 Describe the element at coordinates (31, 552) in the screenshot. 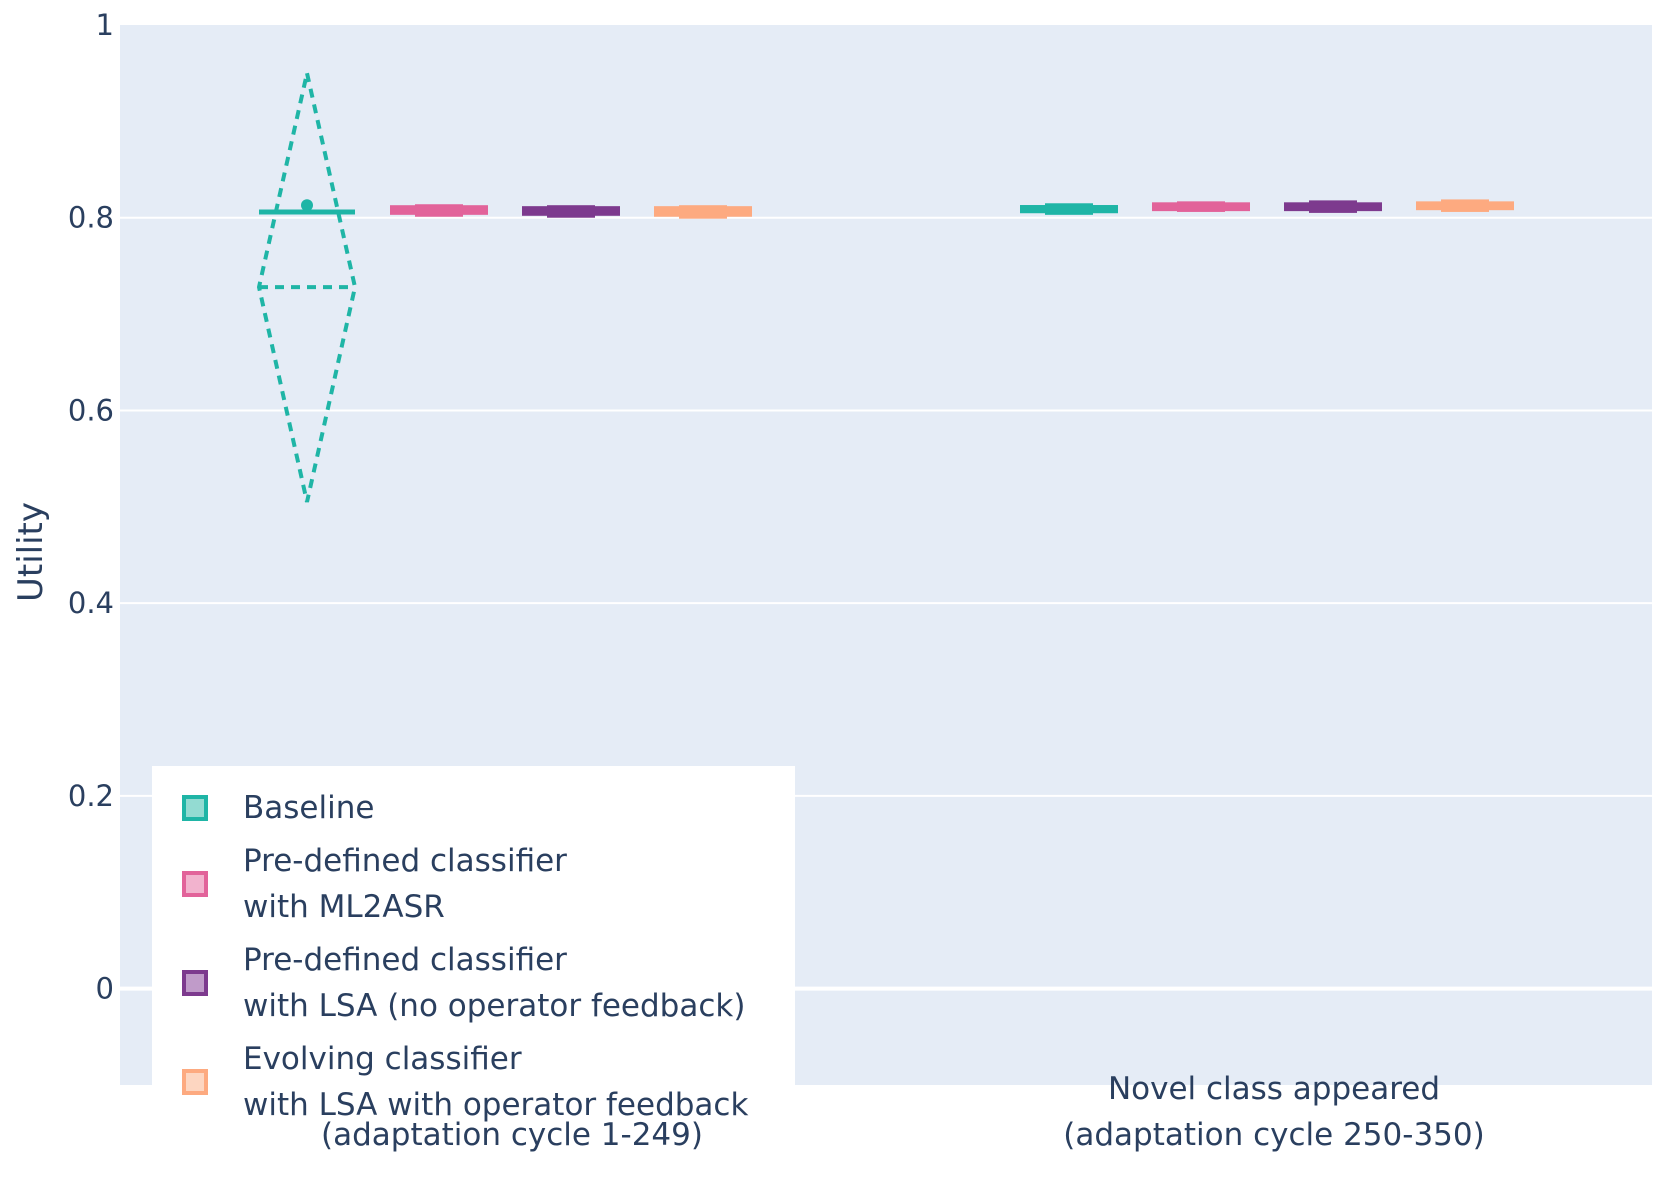

I see `y-axis-title: Utility` at that location.